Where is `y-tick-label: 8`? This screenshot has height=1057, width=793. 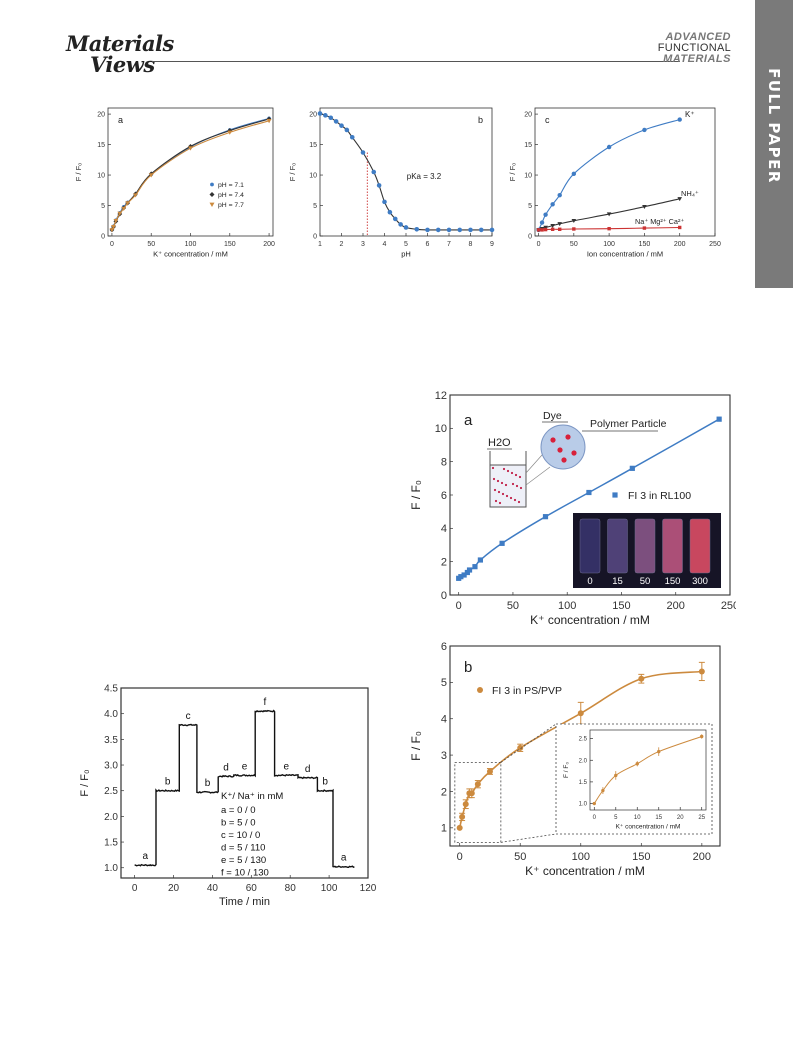 y-tick-label: 8 is located at coordinates (444, 463).